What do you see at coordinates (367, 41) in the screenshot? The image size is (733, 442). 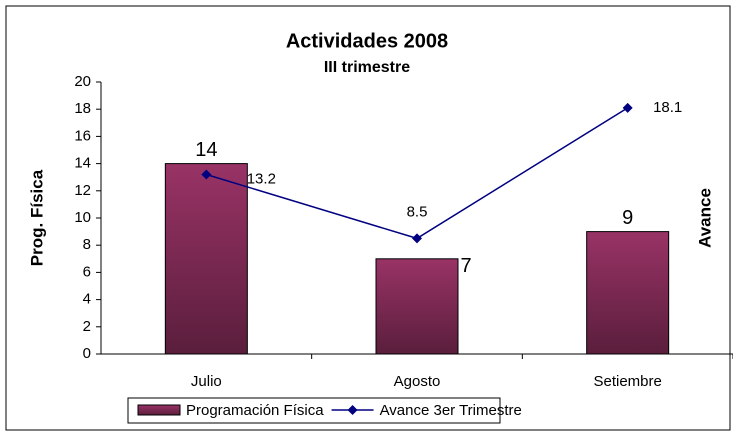 I see `chart-title: Actividades 2008` at bounding box center [367, 41].